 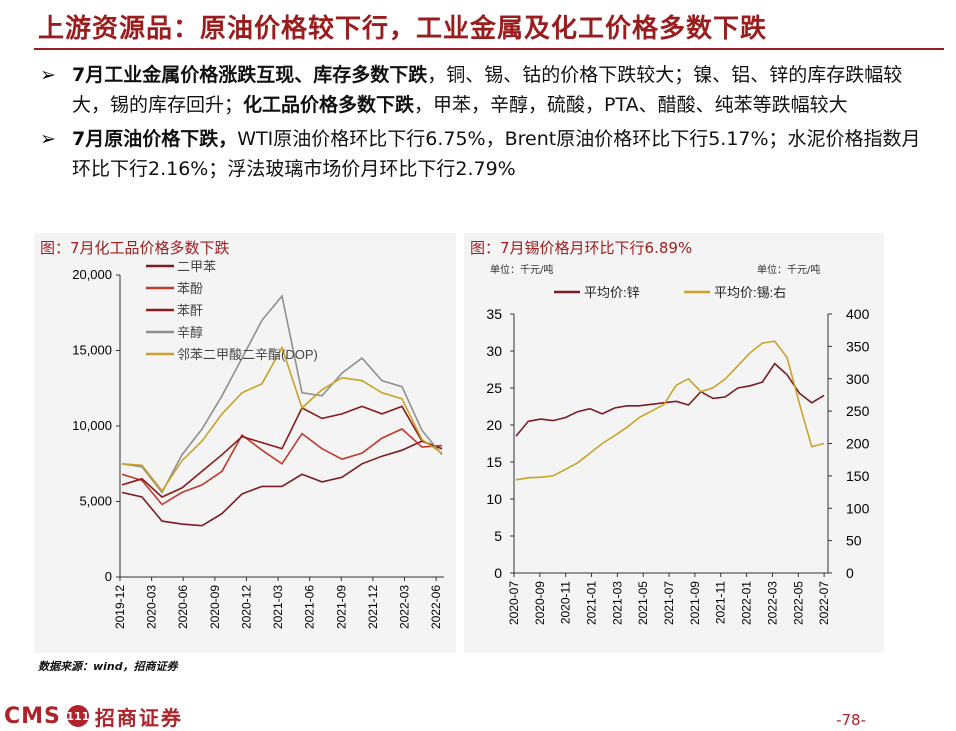 I want to click on x-tick-label: 2020-07, so click(x=514, y=603).